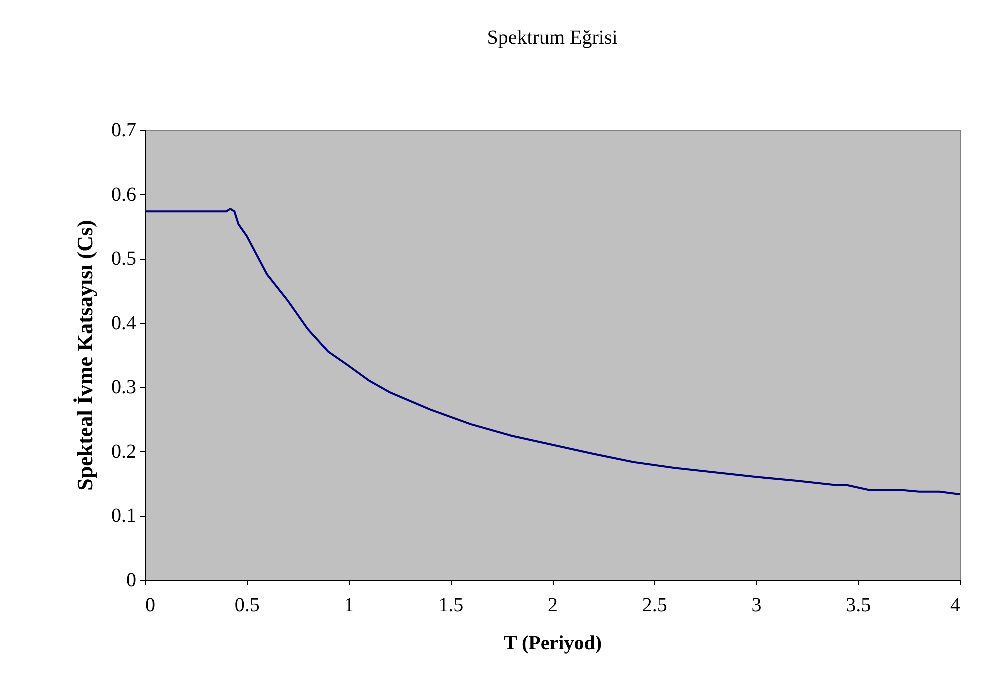 This screenshot has width=991, height=679. Describe the element at coordinates (552, 38) in the screenshot. I see `chart-title: Spektrum Eğrisi` at that location.